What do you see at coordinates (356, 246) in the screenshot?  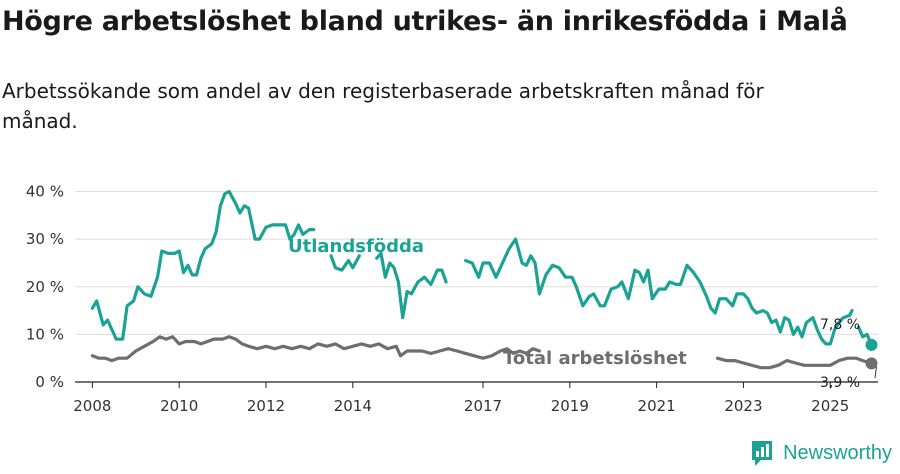 I see `series-label-utlandsfodda: Utlandsfödda` at bounding box center [356, 246].